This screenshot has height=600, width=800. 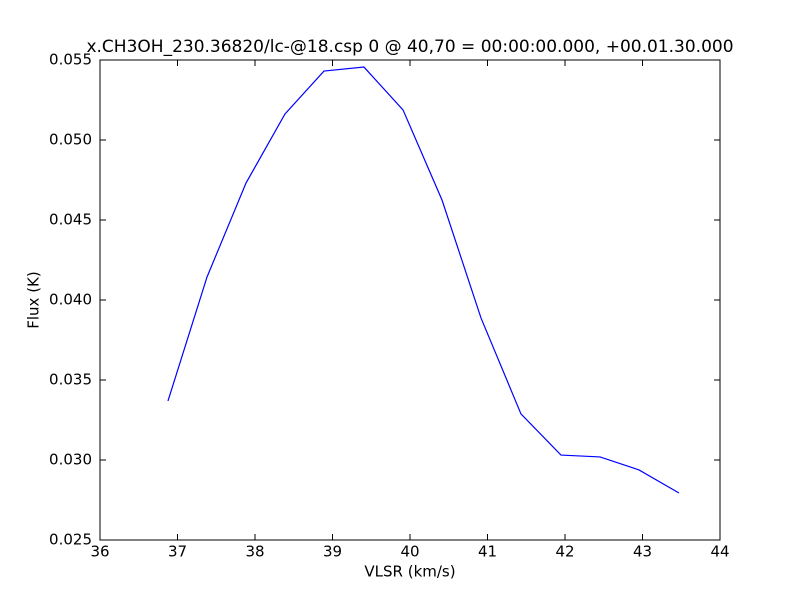 I want to click on y-axis-label: Flux (K), so click(x=34, y=300).